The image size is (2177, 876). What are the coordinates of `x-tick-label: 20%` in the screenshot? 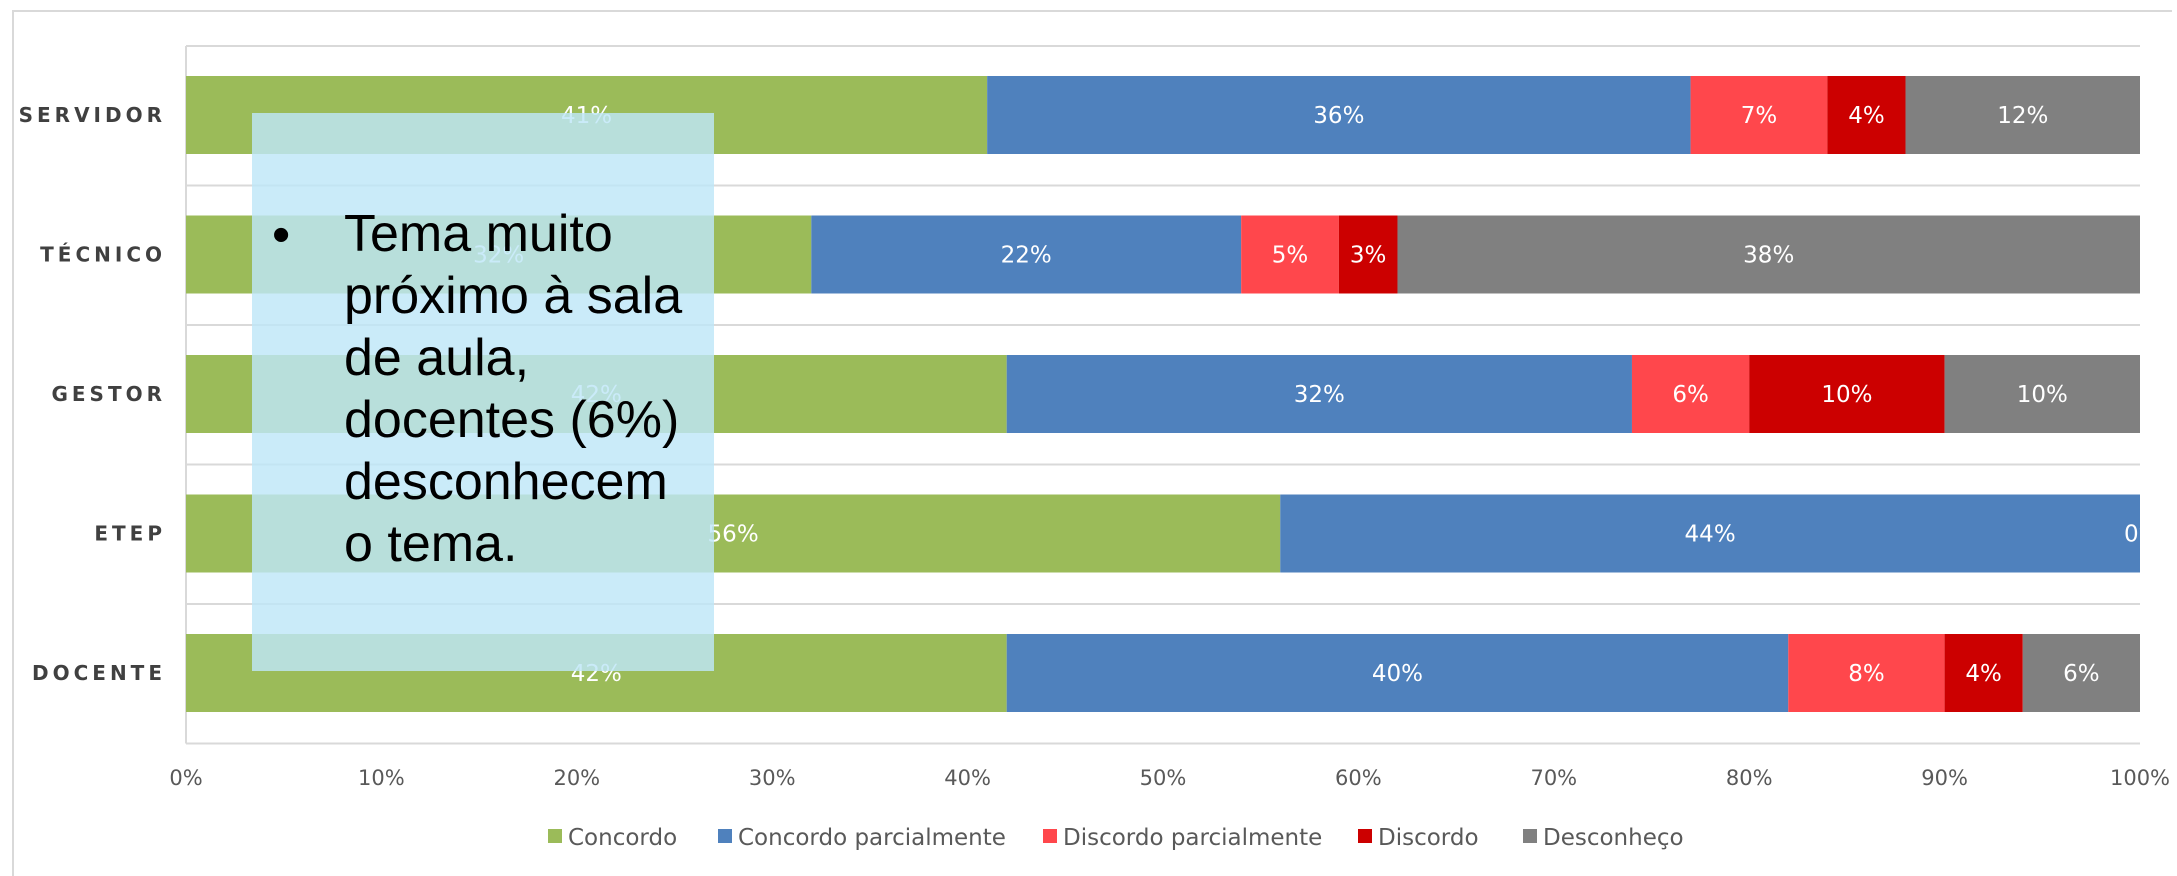 It's located at (576, 778).